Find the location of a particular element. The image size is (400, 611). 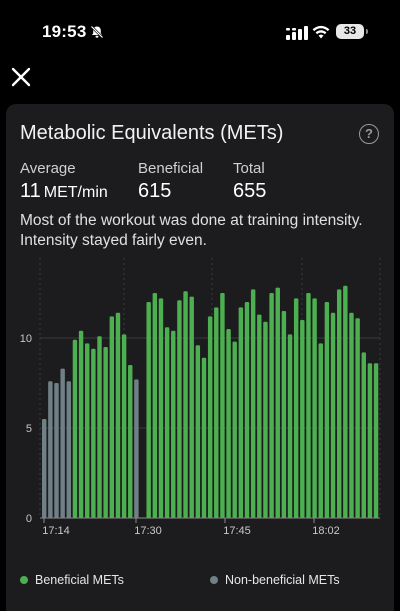

legend-non-beneficial: Non-beneficial METs is located at coordinates (275, 580).